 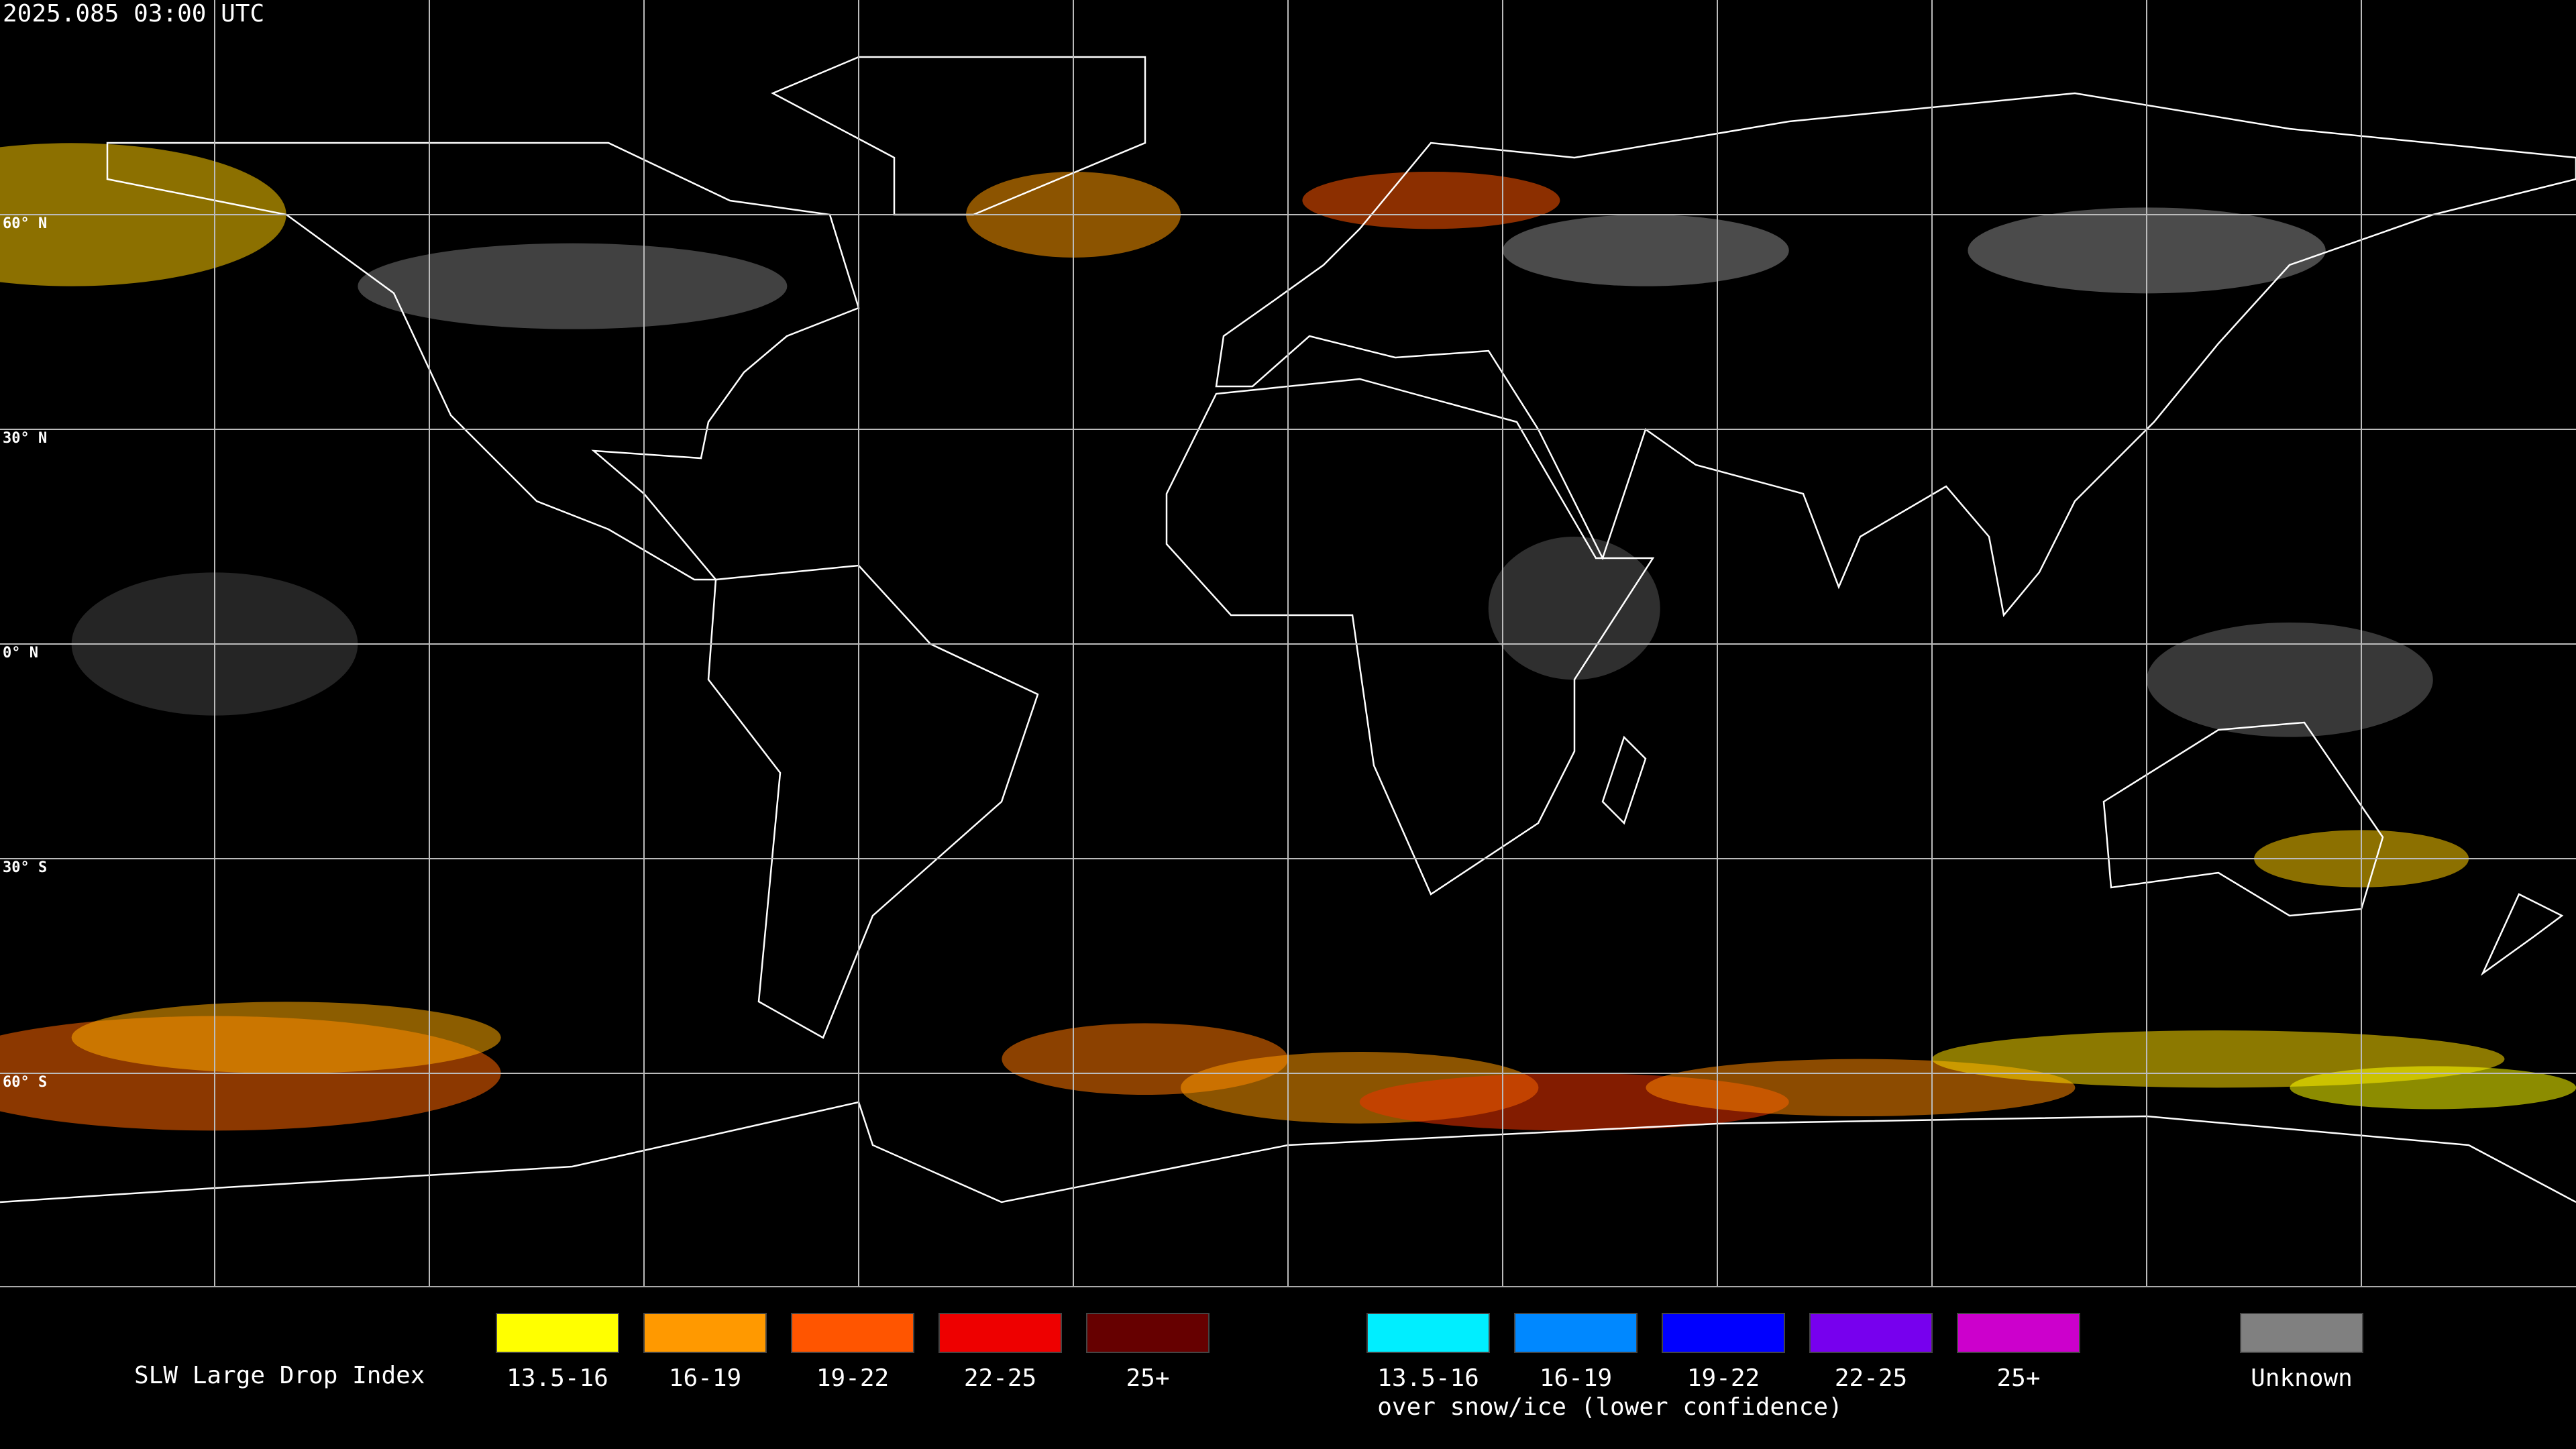 I want to click on latitude-label: 60° N, so click(x=25, y=223).